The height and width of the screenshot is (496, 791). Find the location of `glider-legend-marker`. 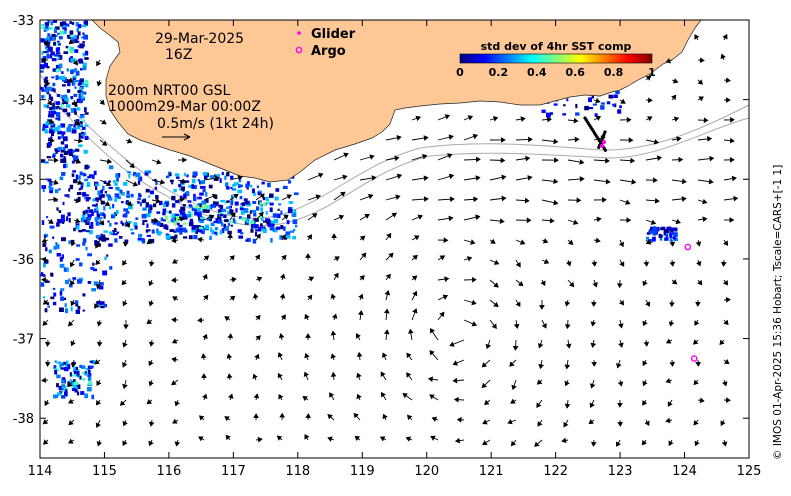

glider-legend-marker is located at coordinates (299, 33).